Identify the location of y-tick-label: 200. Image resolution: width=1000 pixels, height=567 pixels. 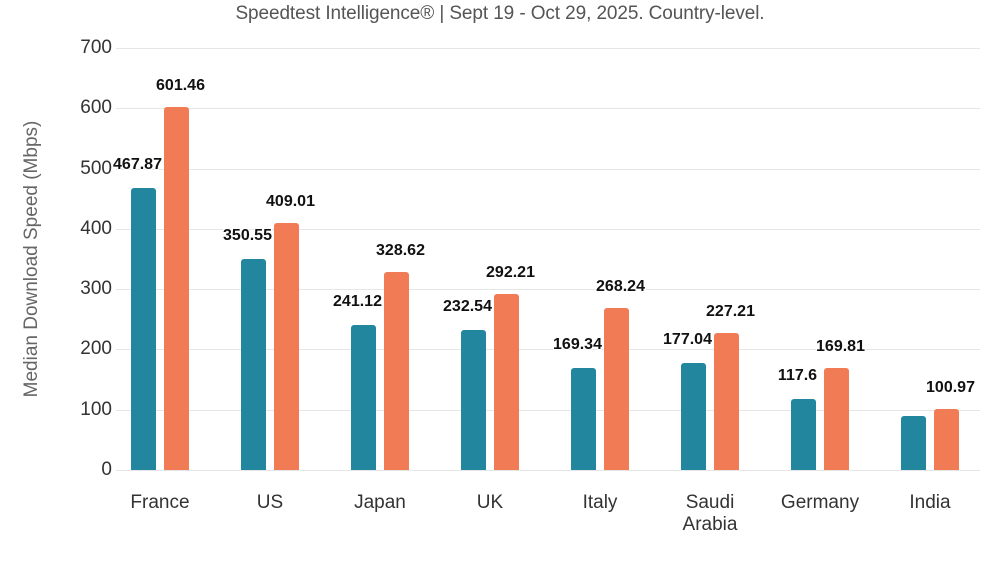
(96, 349).